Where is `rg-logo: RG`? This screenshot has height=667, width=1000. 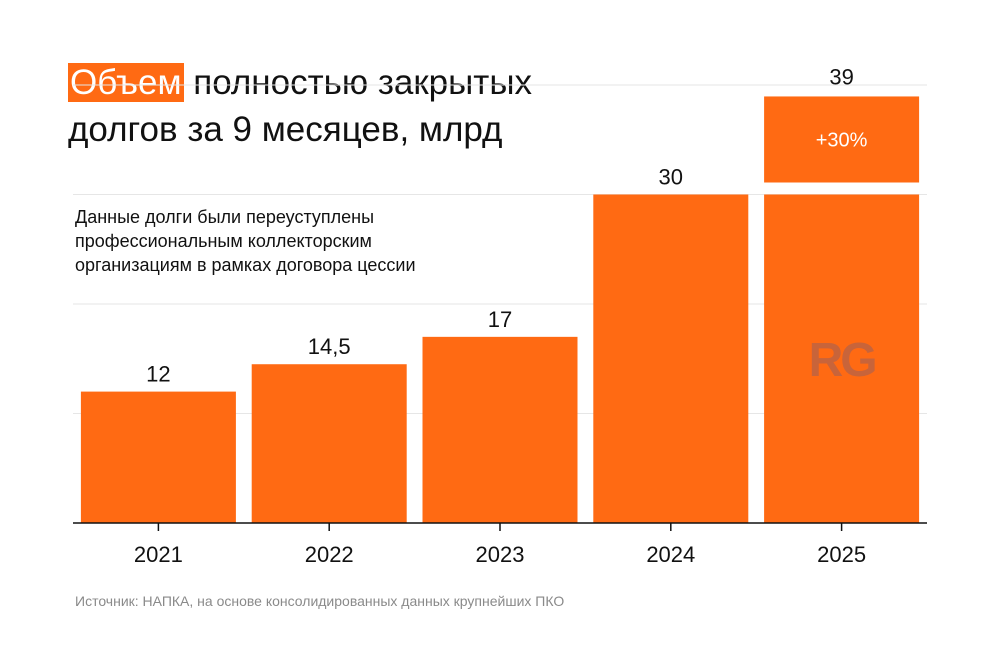 rg-logo: RG is located at coordinates (842, 360).